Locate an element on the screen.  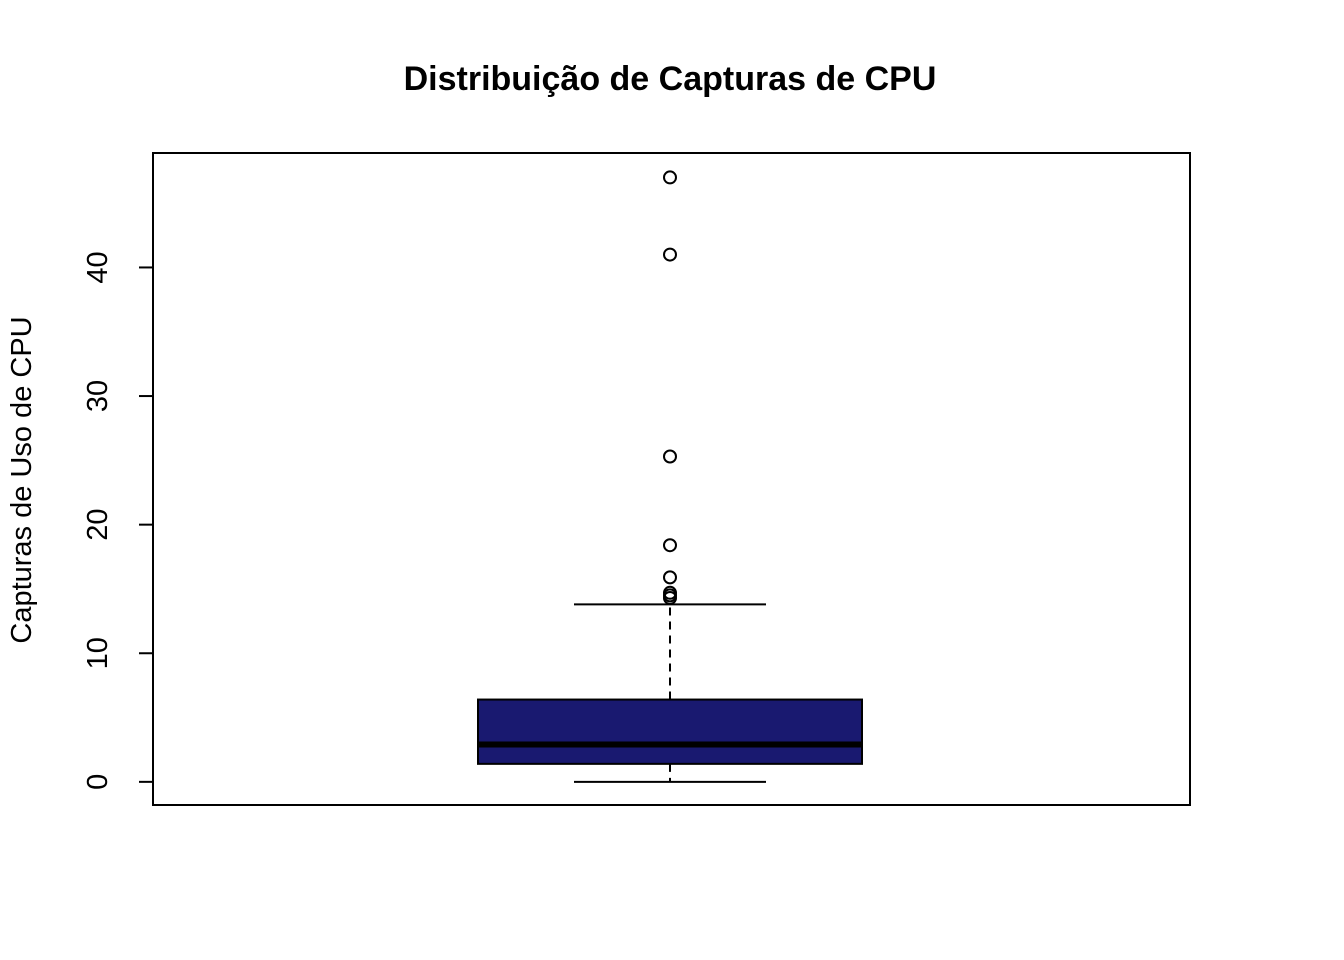
y-axis: 0 10 20 30 40 is located at coordinates (118, 520).